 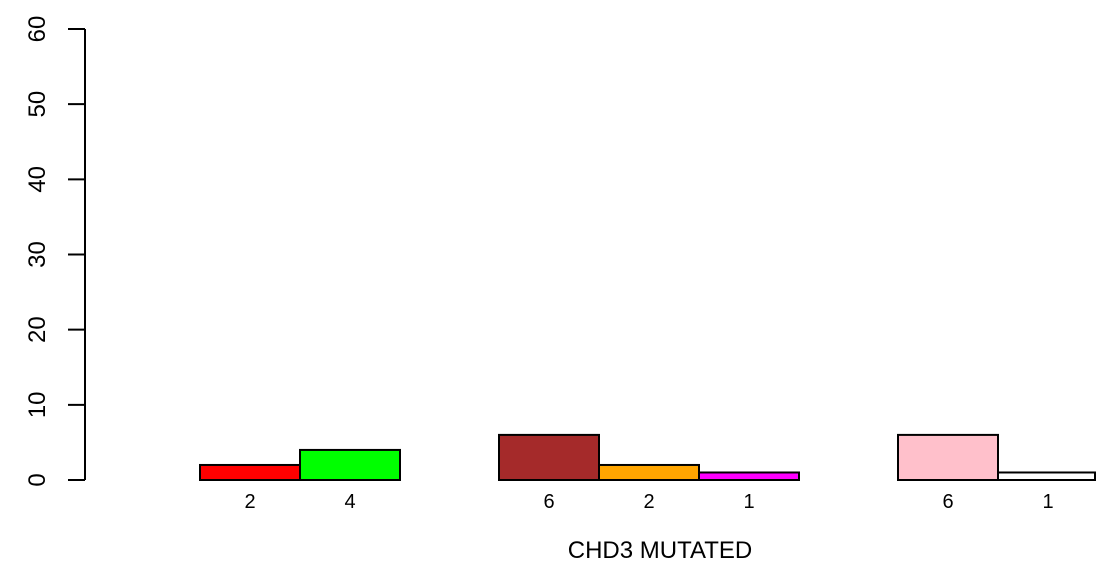 I want to click on bar-value-labels: 2 4 6 2 1 6 1, so click(x=648, y=502).